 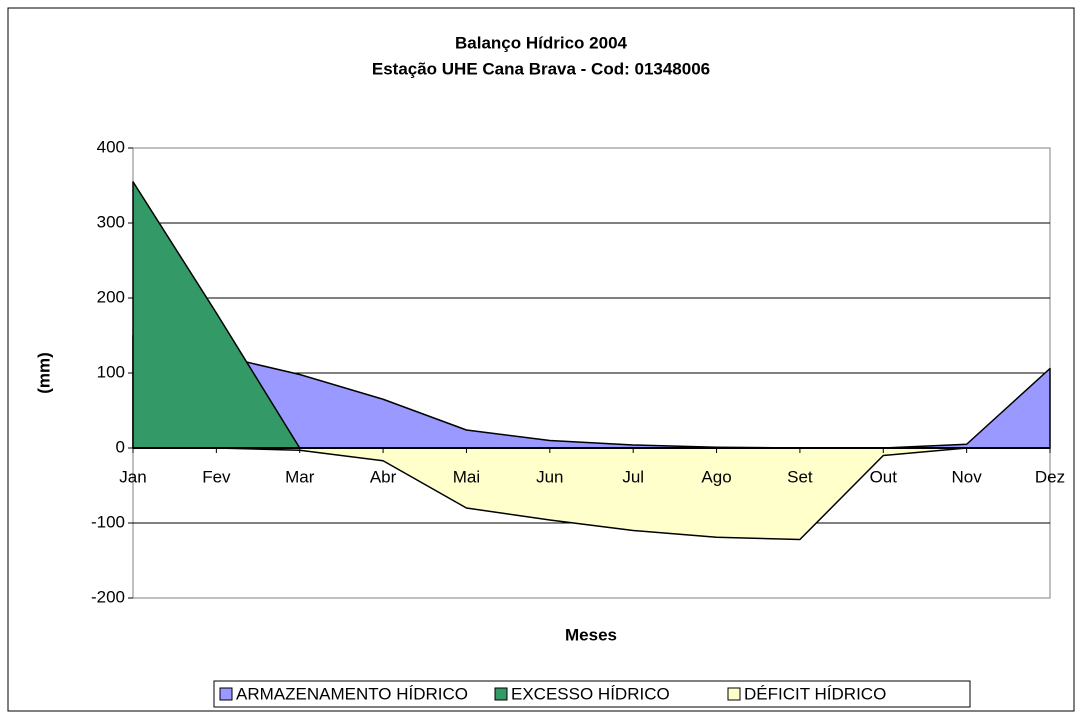 I want to click on y-tick-label: -100, so click(x=108, y=521).